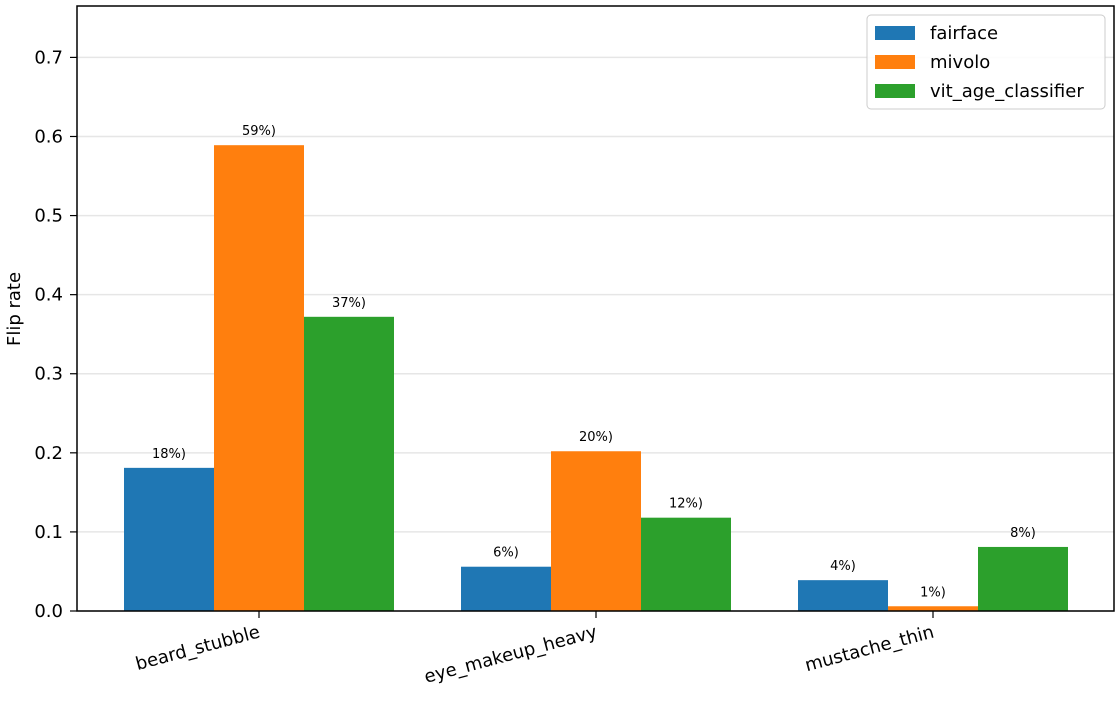  Describe the element at coordinates (506, 553) in the screenshot. I see `data-label: 6%)` at that location.